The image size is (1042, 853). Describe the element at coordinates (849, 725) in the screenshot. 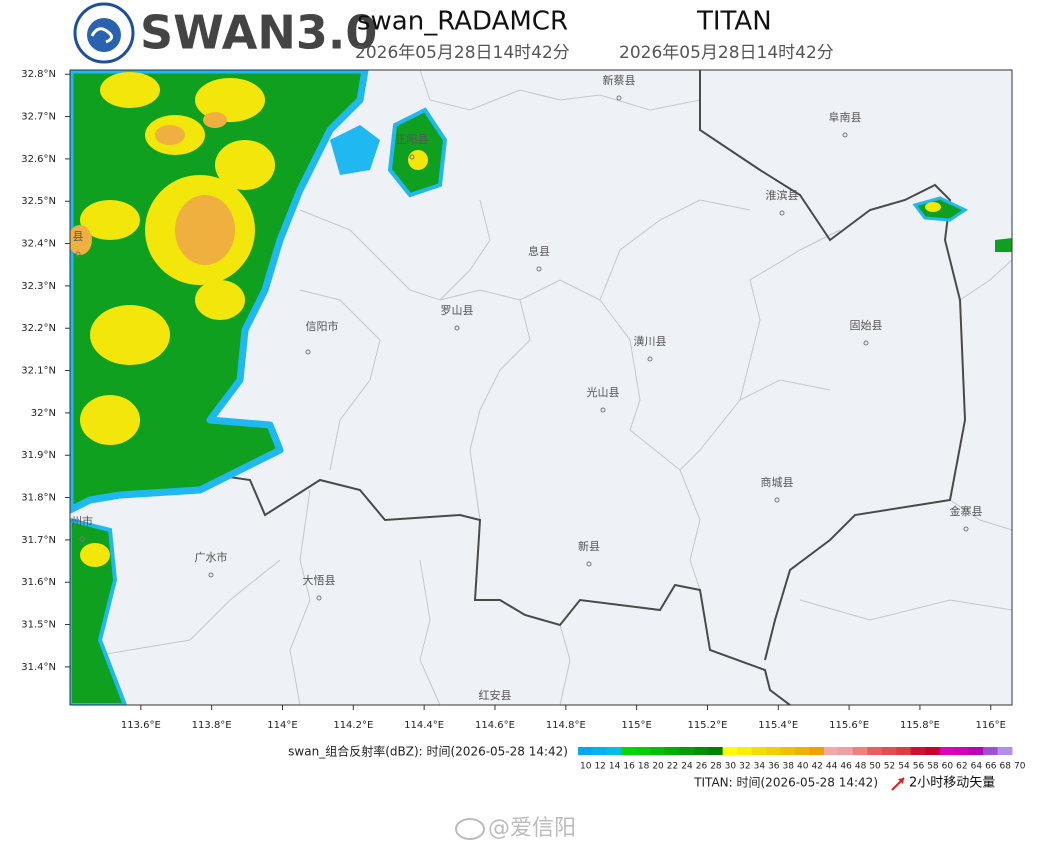

I see `x-tick-label: 115.6°E` at that location.